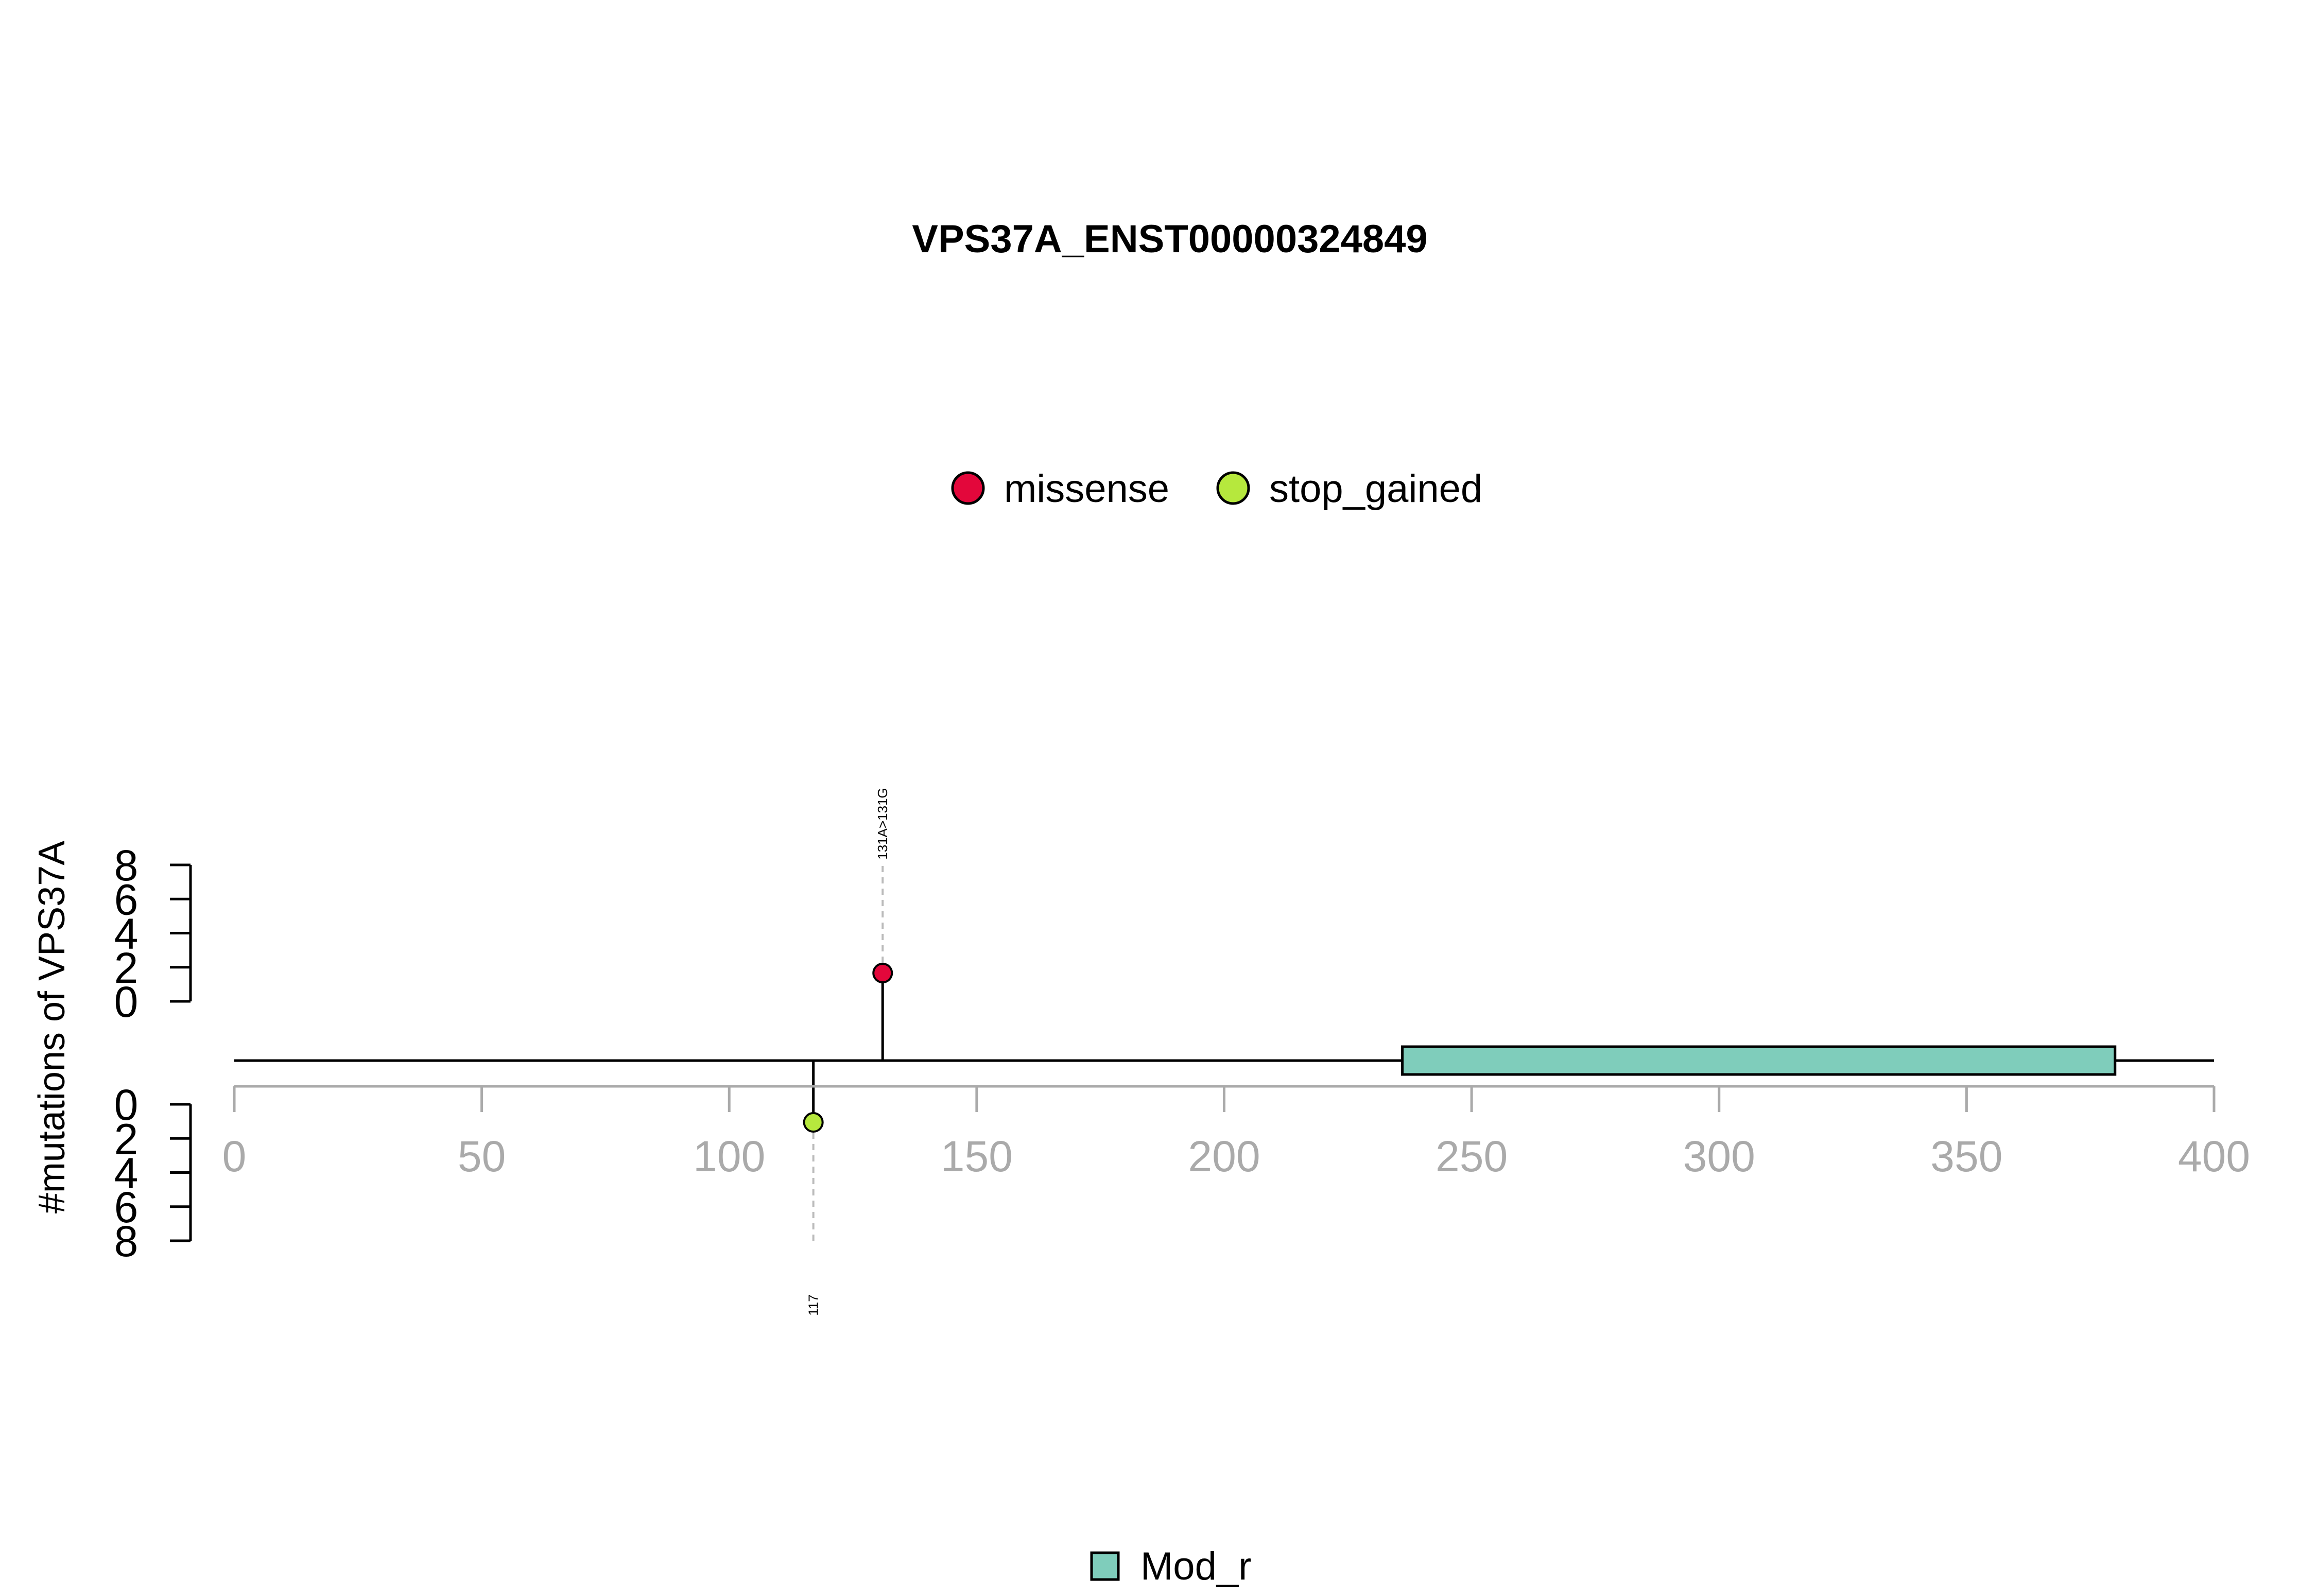 This screenshot has height=1596, width=2317. I want to click on x-tick-label: 250, so click(1472, 1157).